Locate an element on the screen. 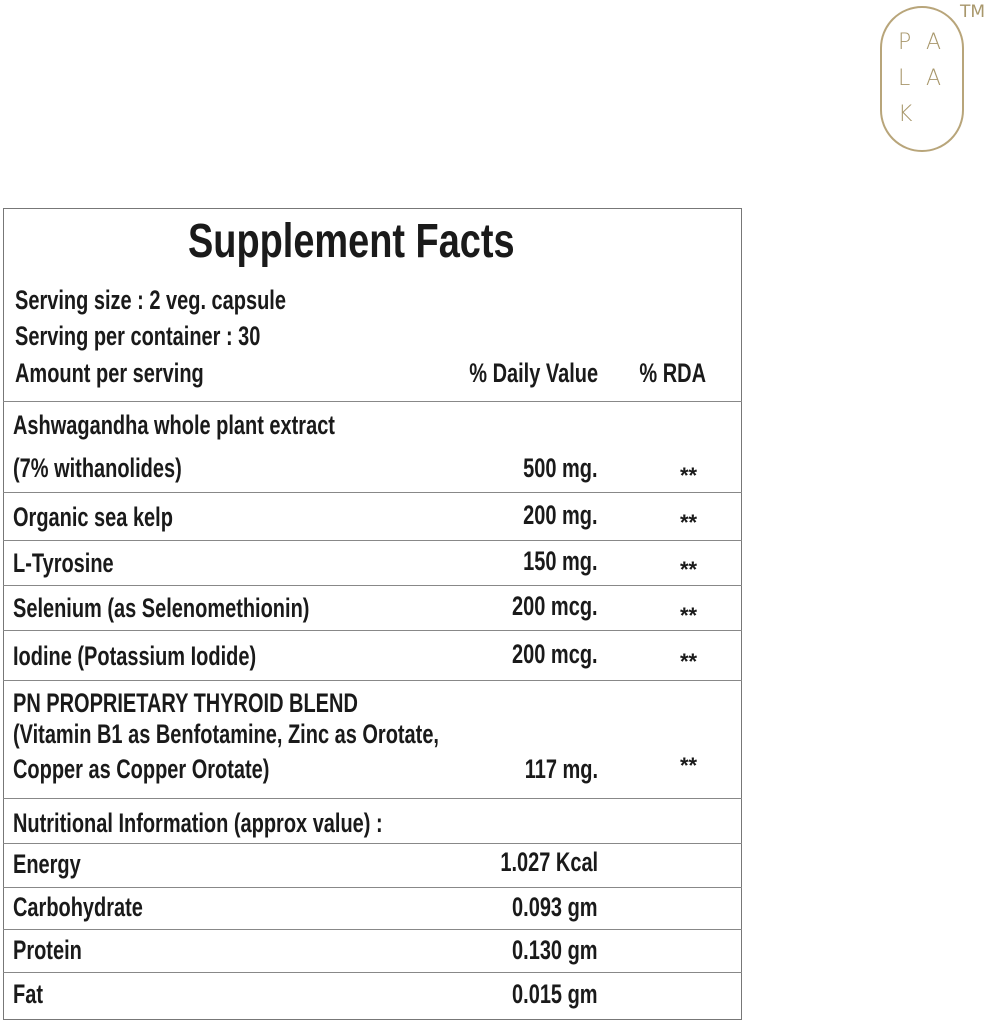 The height and width of the screenshot is (1024, 991). nutrient-name: Protein is located at coordinates (47, 950).